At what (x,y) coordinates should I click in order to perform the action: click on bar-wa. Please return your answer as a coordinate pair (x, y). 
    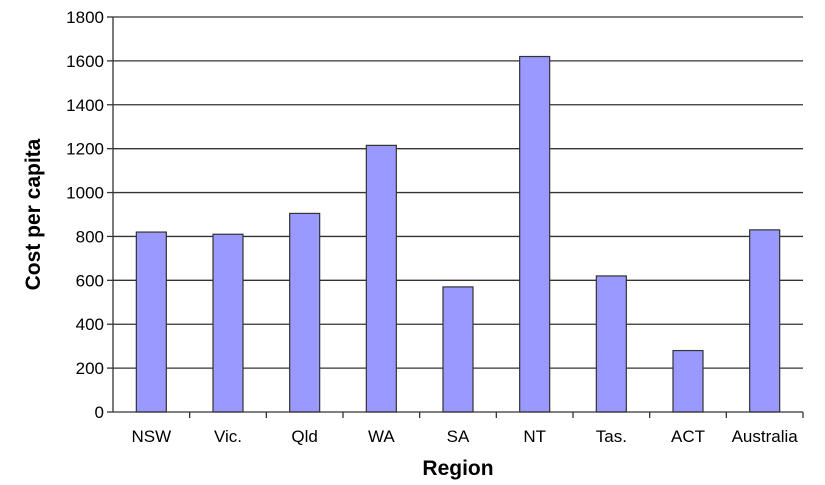
    Looking at the image, I should click on (381, 278).